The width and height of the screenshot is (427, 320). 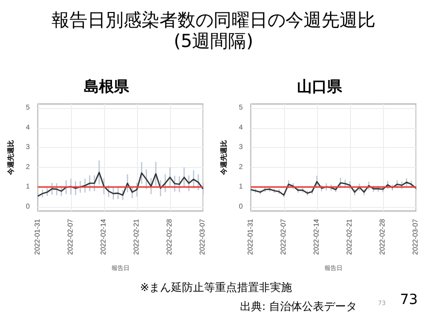 What do you see at coordinates (409, 300) in the screenshot?
I see `text: 73` at bounding box center [409, 300].